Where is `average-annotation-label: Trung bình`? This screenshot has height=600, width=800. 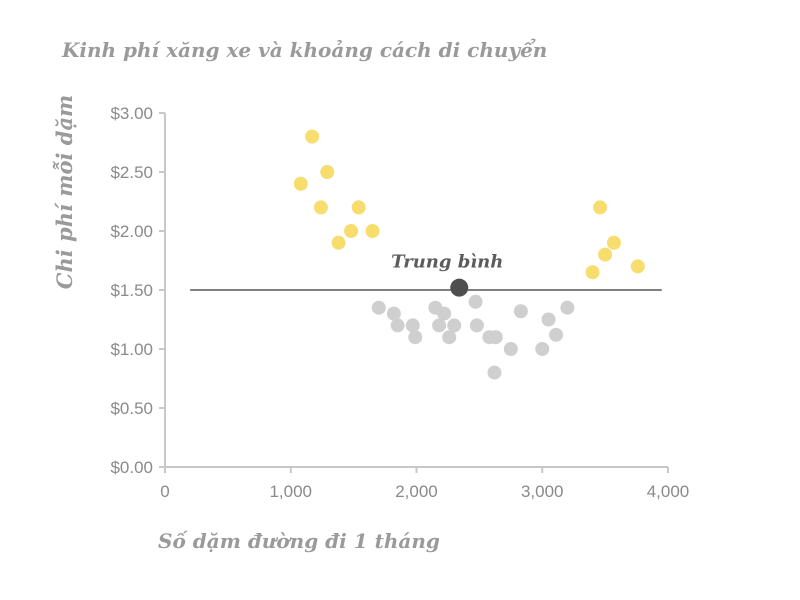
average-annotation-label: Trung bình is located at coordinates (447, 262).